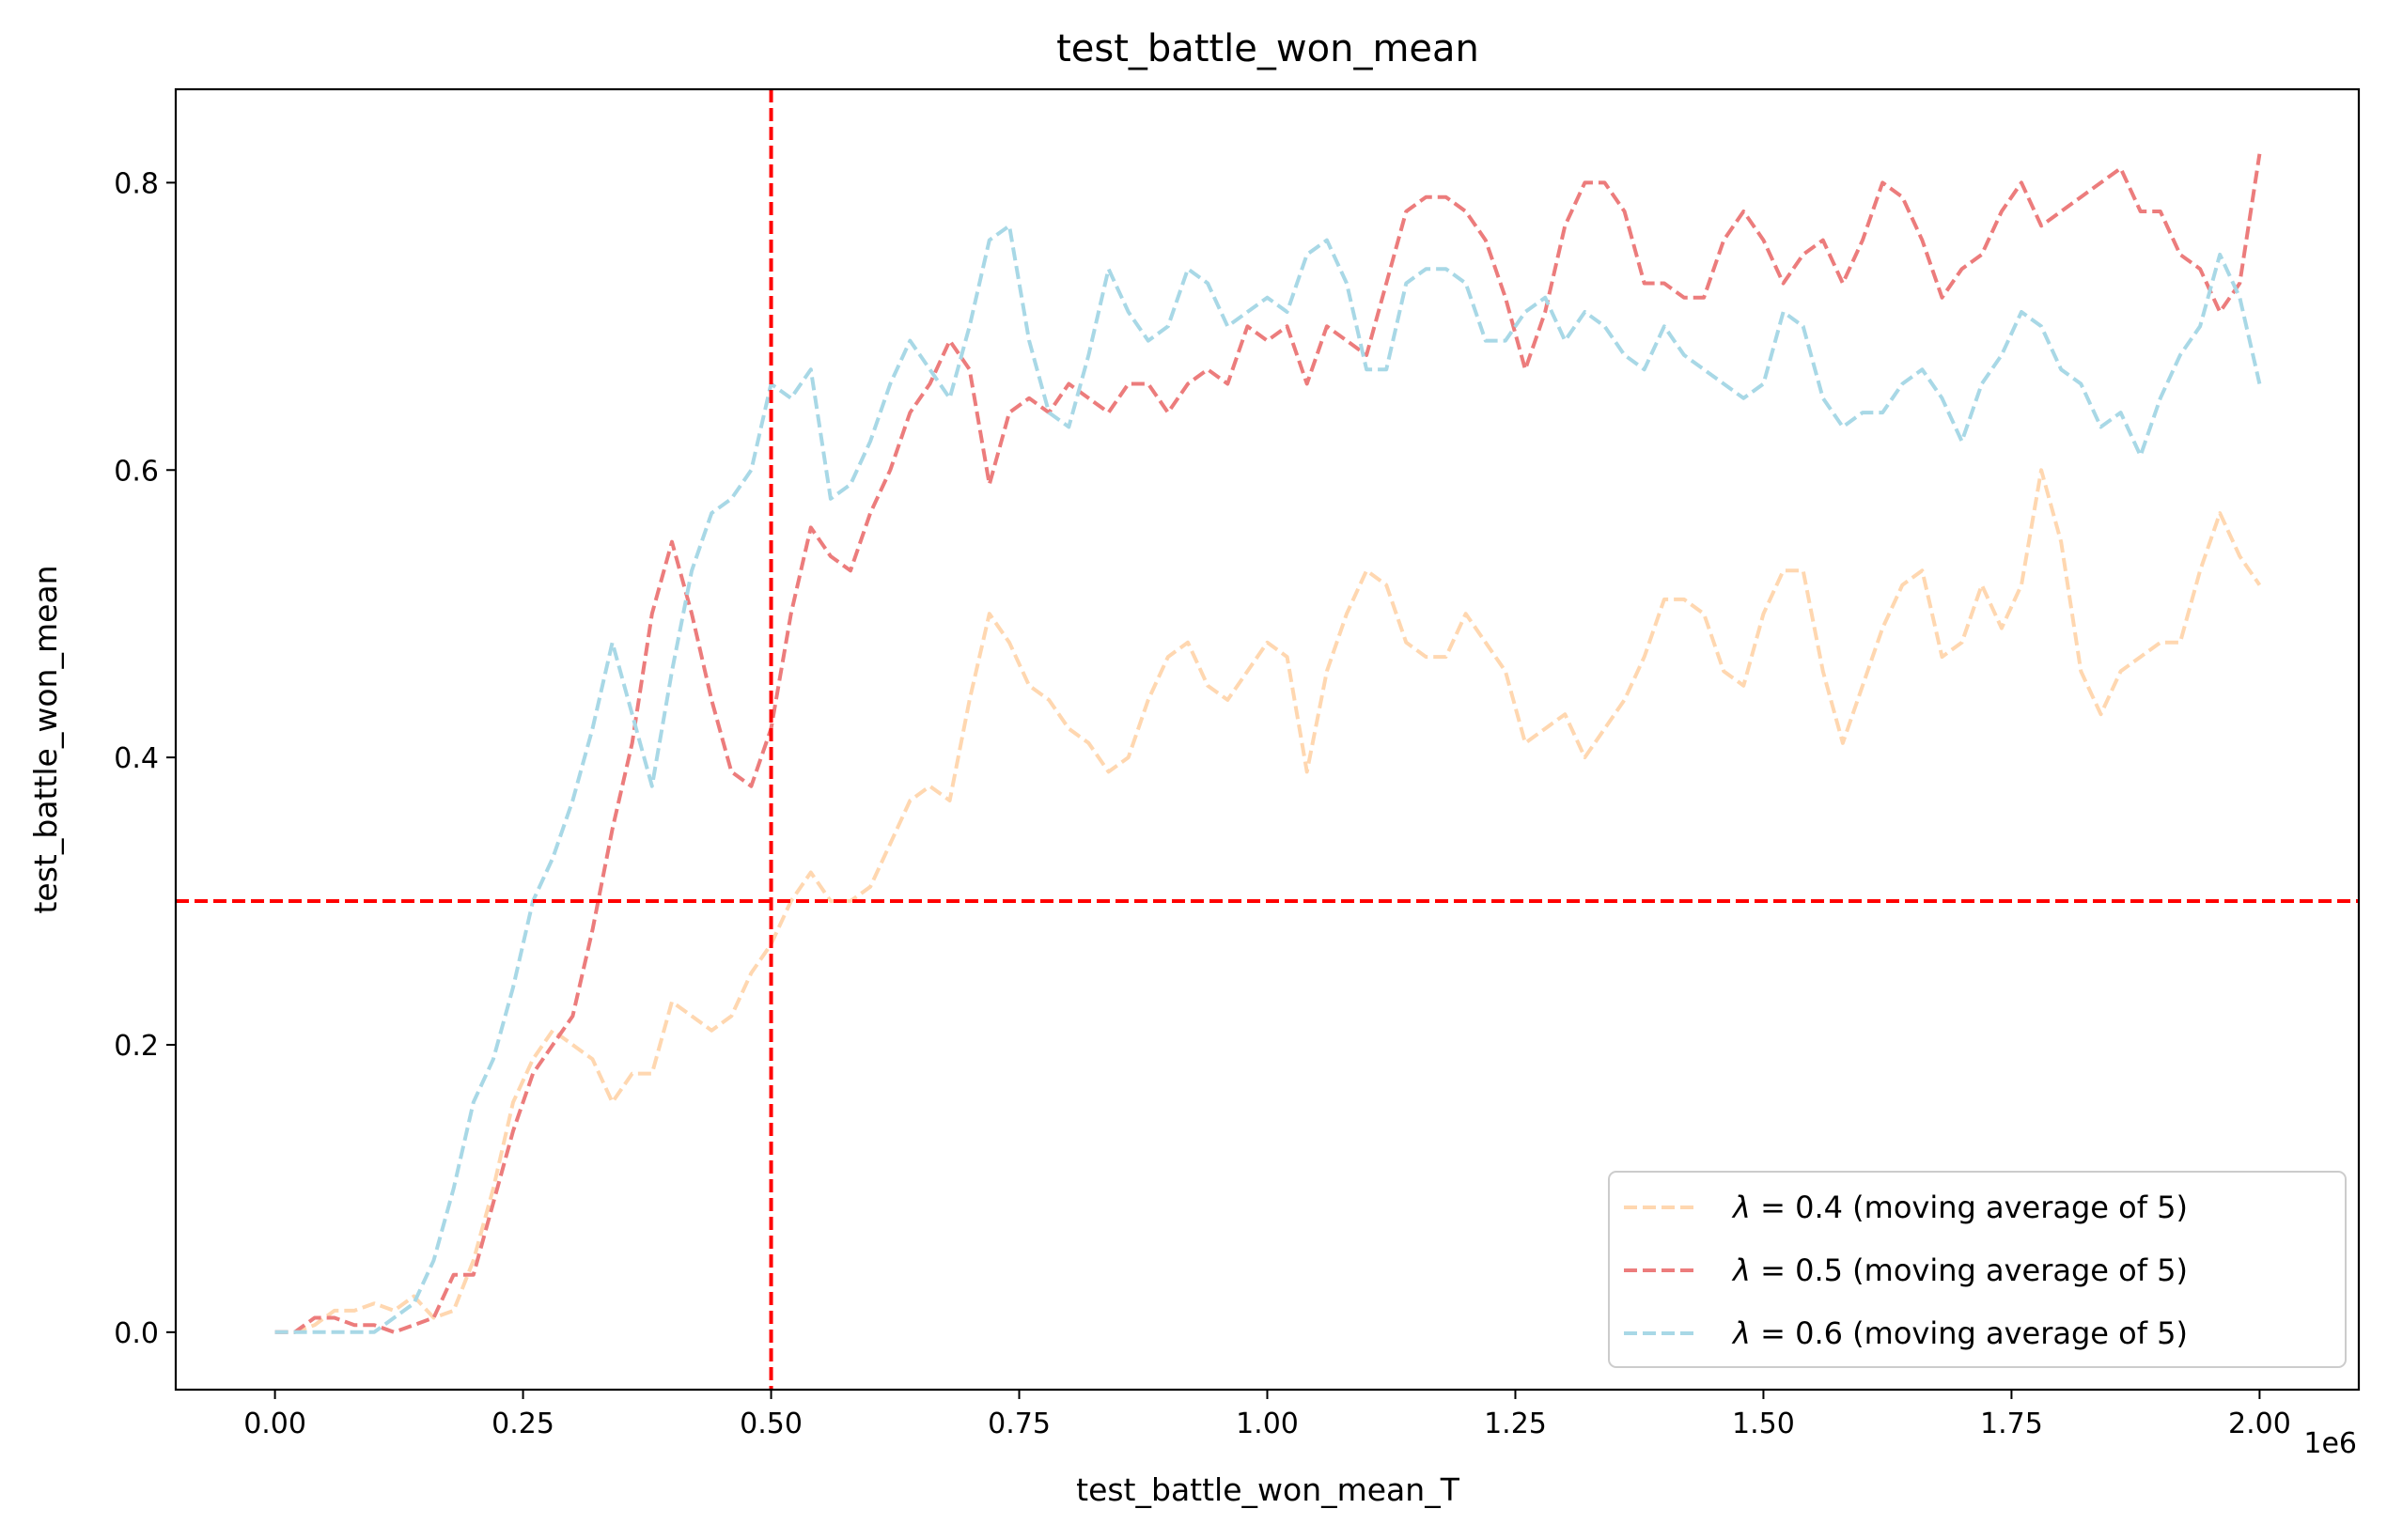 This screenshot has height=1540, width=2387. Describe the element at coordinates (136, 1046) in the screenshot. I see `y-tick-label: 0.2` at that location.